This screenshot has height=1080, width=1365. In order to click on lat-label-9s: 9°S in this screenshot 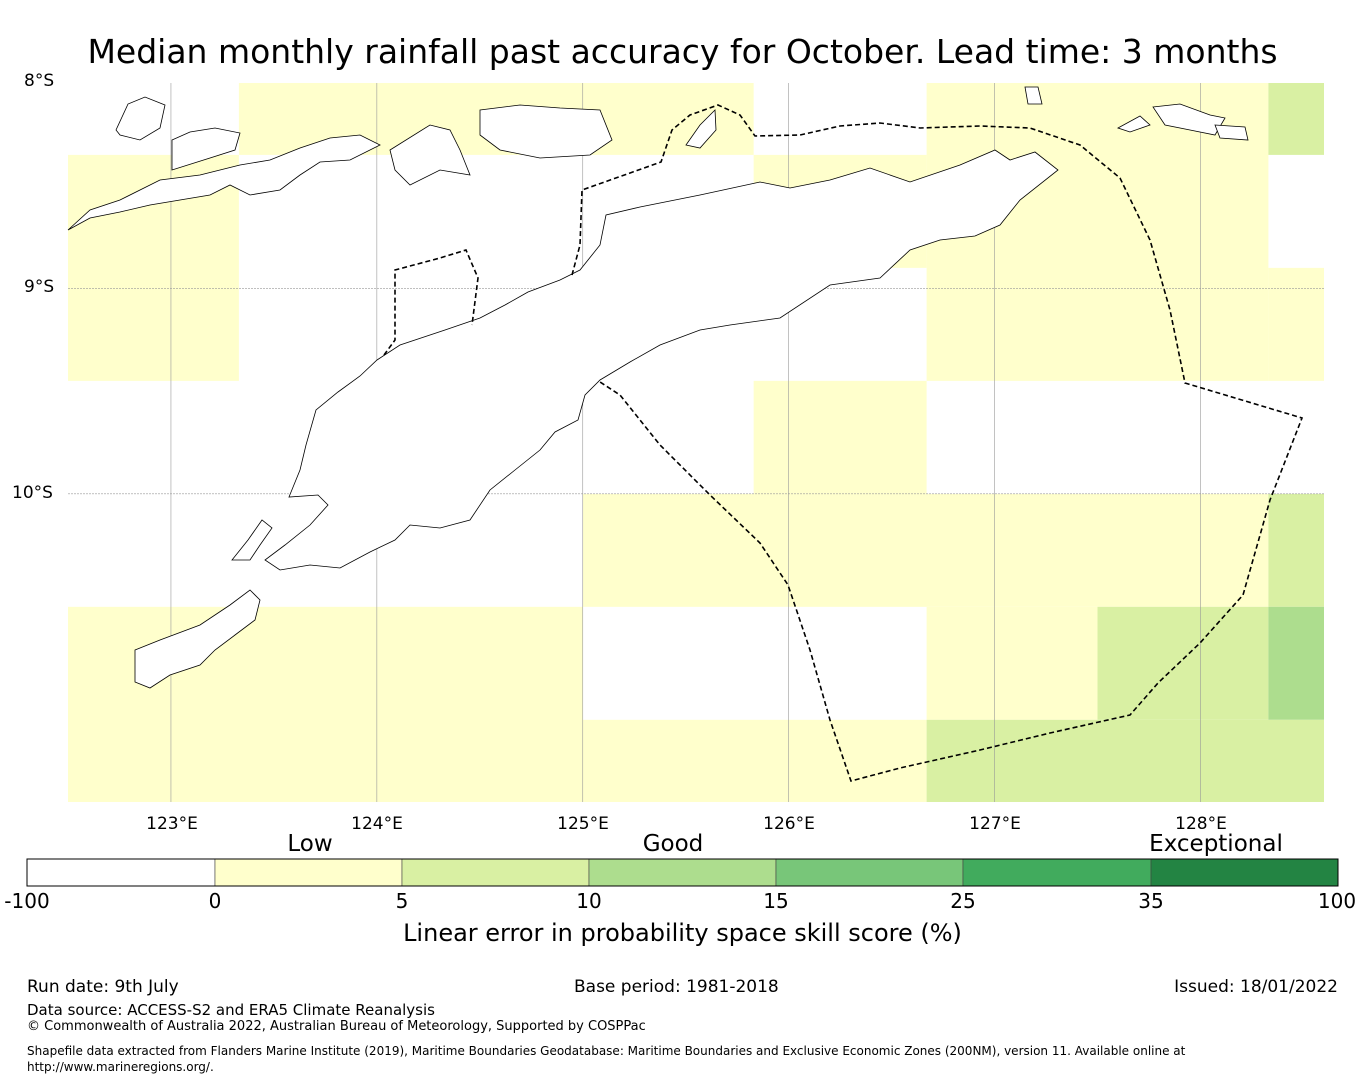, I will do `click(39, 287)`.